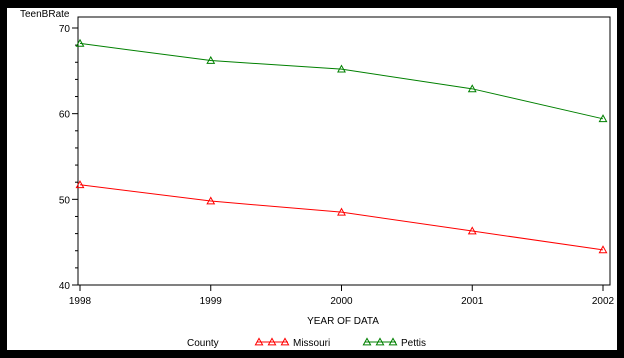  I want to click on x-axis: 1998 1999 2000 2001 2002, so click(342, 296).